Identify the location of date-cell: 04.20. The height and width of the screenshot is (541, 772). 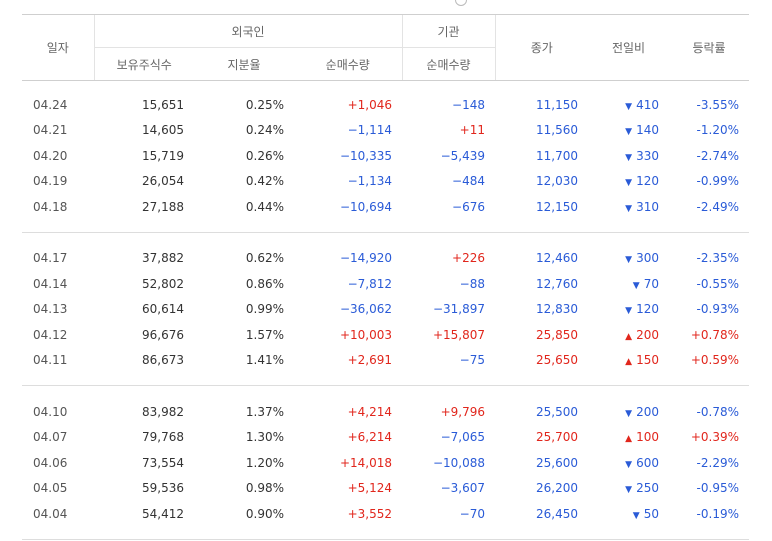
(50, 155).